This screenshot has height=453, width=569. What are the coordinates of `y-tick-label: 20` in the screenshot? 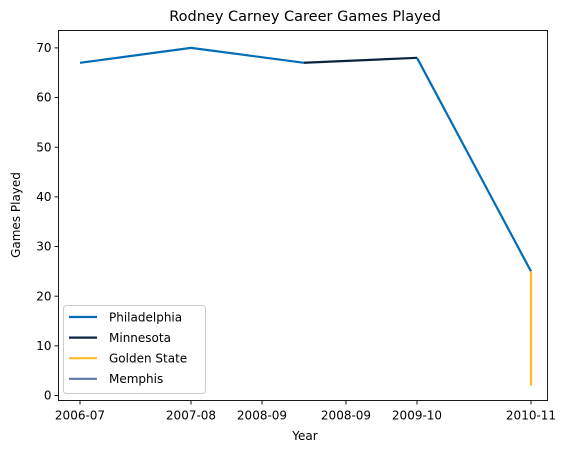 It's located at (43, 296).